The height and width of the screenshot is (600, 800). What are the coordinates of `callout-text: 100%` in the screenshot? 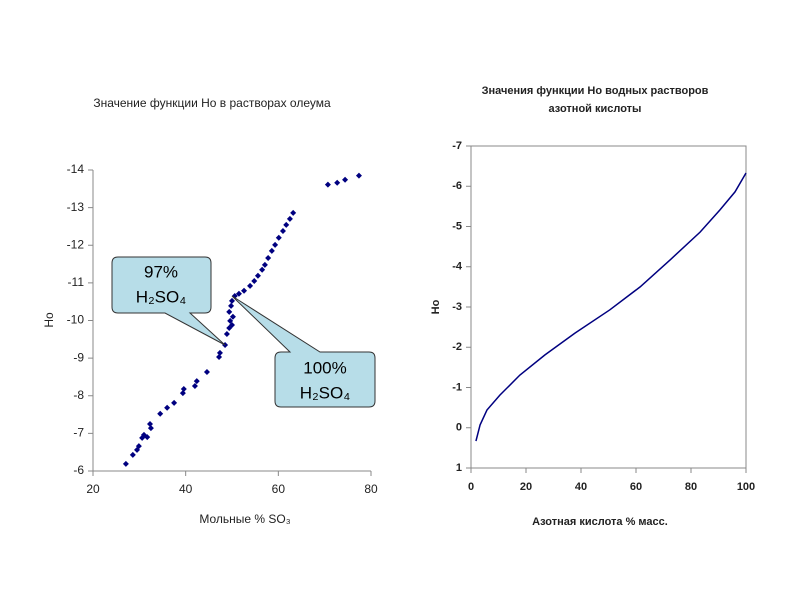 It's located at (324, 367).